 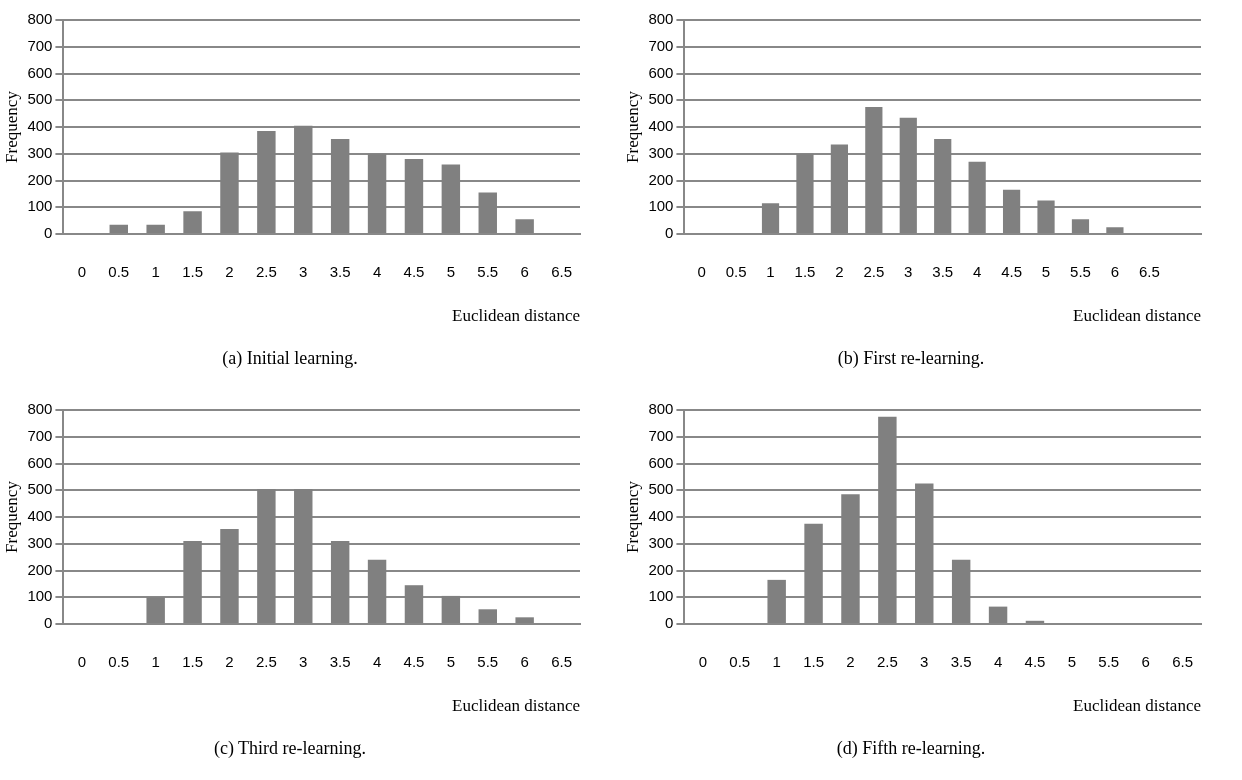 I want to click on text: (d) Fifth re-learning., so click(x=911, y=748).